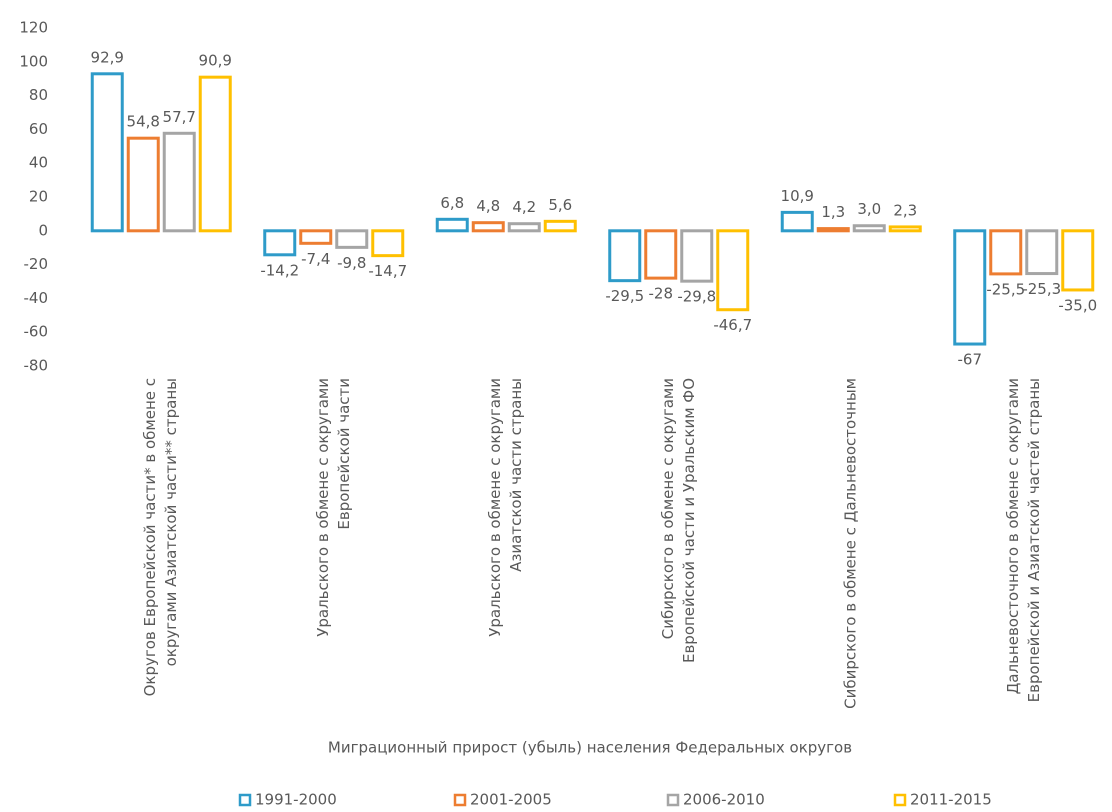  I want to click on value-label: -29,8, so click(696, 297).